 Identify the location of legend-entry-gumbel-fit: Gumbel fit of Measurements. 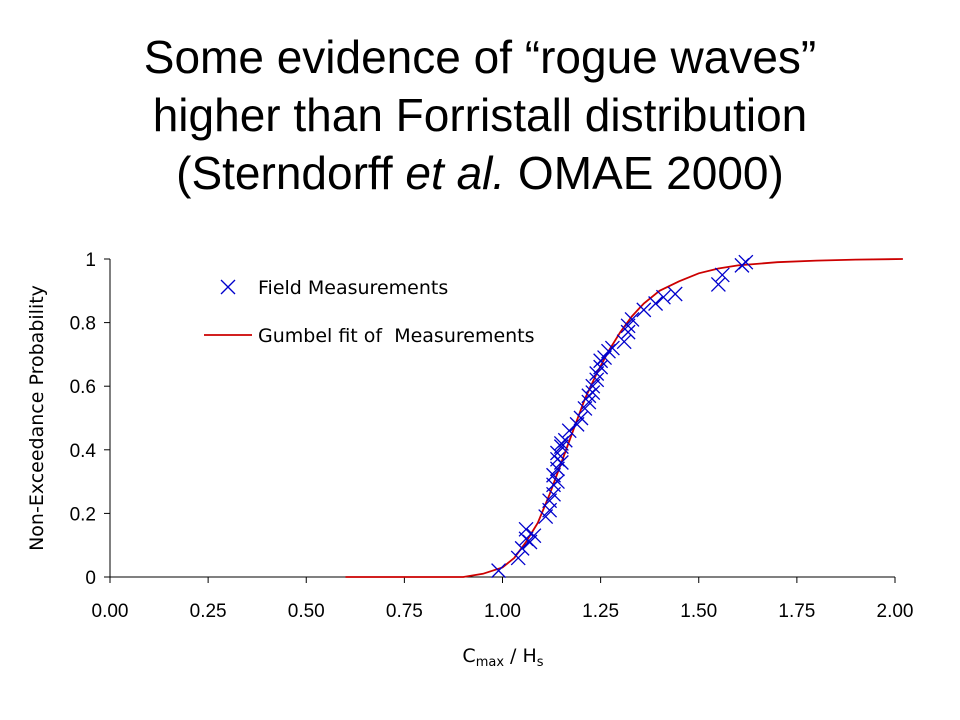
(369, 336).